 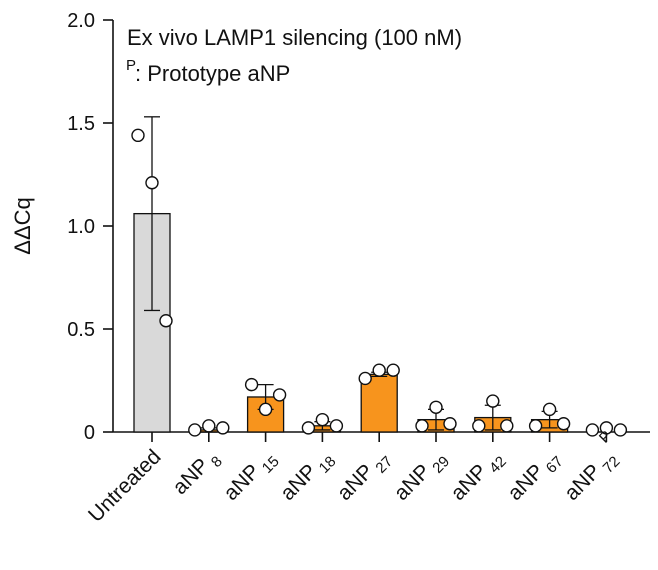 I want to click on x-tick-label: aNP27, so click(x=364, y=476).